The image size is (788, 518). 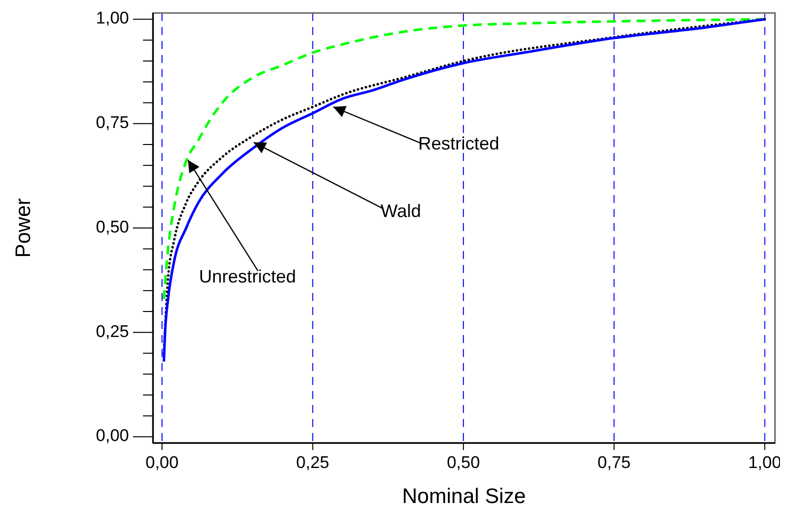 I want to click on y-tick-label: 0,50, so click(x=112, y=226).